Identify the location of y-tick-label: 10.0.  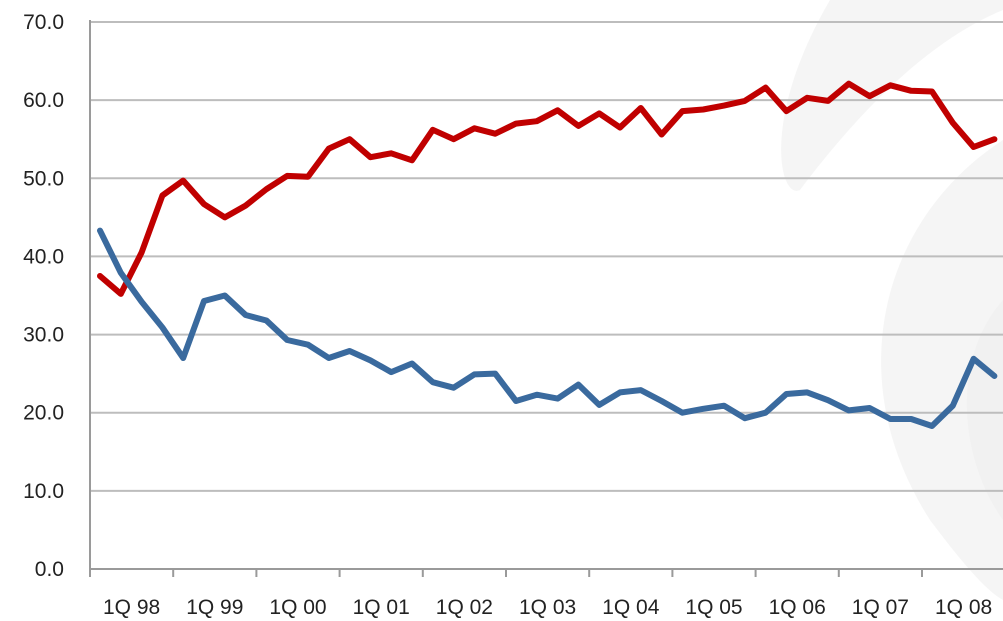
(43, 491).